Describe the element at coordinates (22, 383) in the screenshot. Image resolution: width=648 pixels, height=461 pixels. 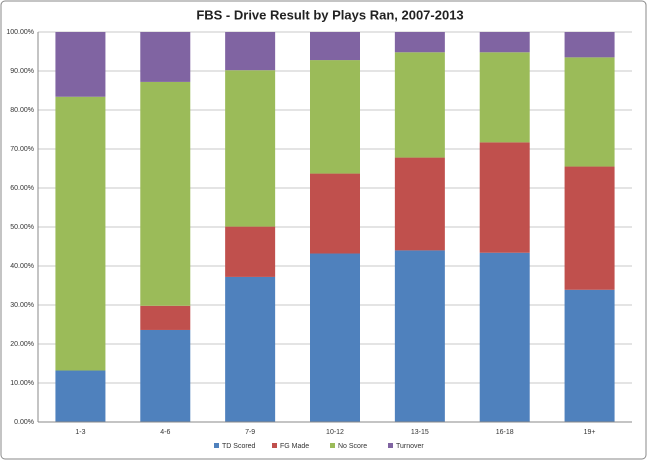
I see `y-tick-label: 10.00%` at that location.